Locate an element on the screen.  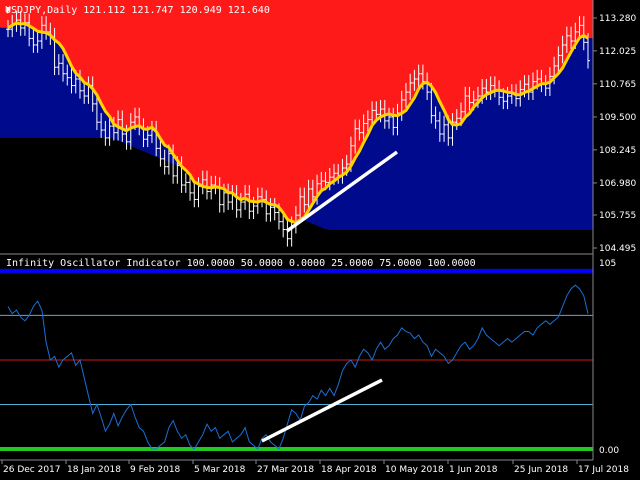
price-tick-label: 104.495 is located at coordinates (617, 249).